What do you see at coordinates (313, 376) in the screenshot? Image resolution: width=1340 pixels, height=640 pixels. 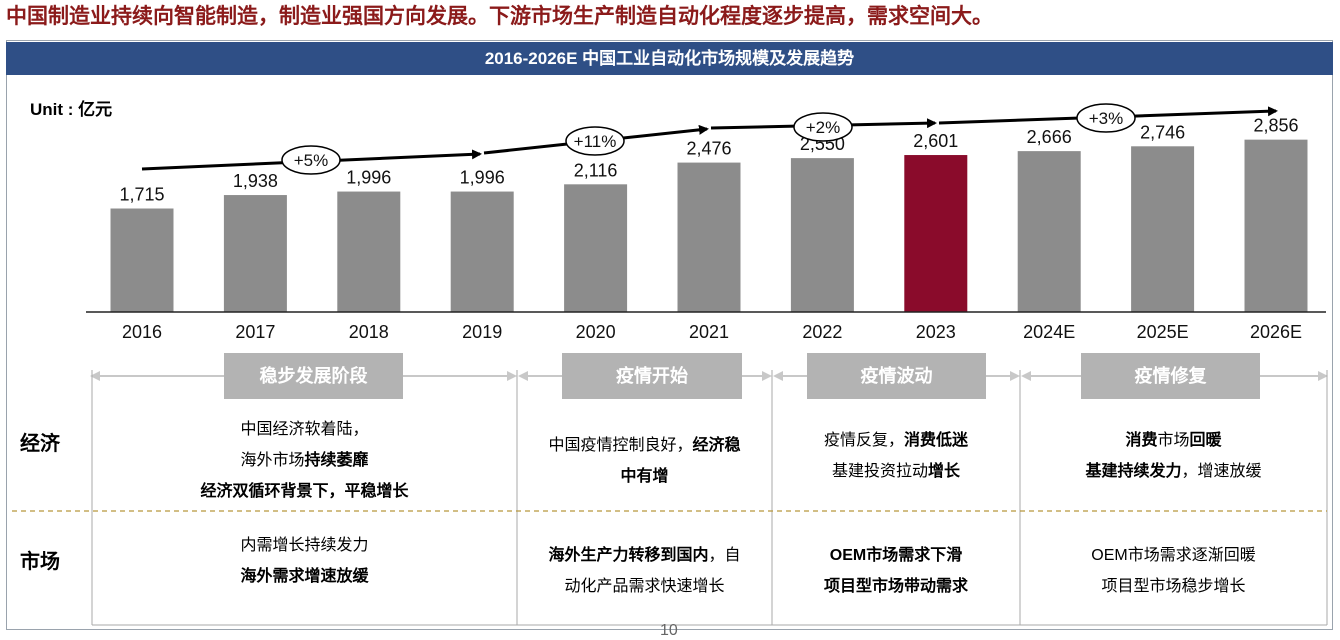 I see `phase-label-1: 稳步发展阶段` at bounding box center [313, 376].